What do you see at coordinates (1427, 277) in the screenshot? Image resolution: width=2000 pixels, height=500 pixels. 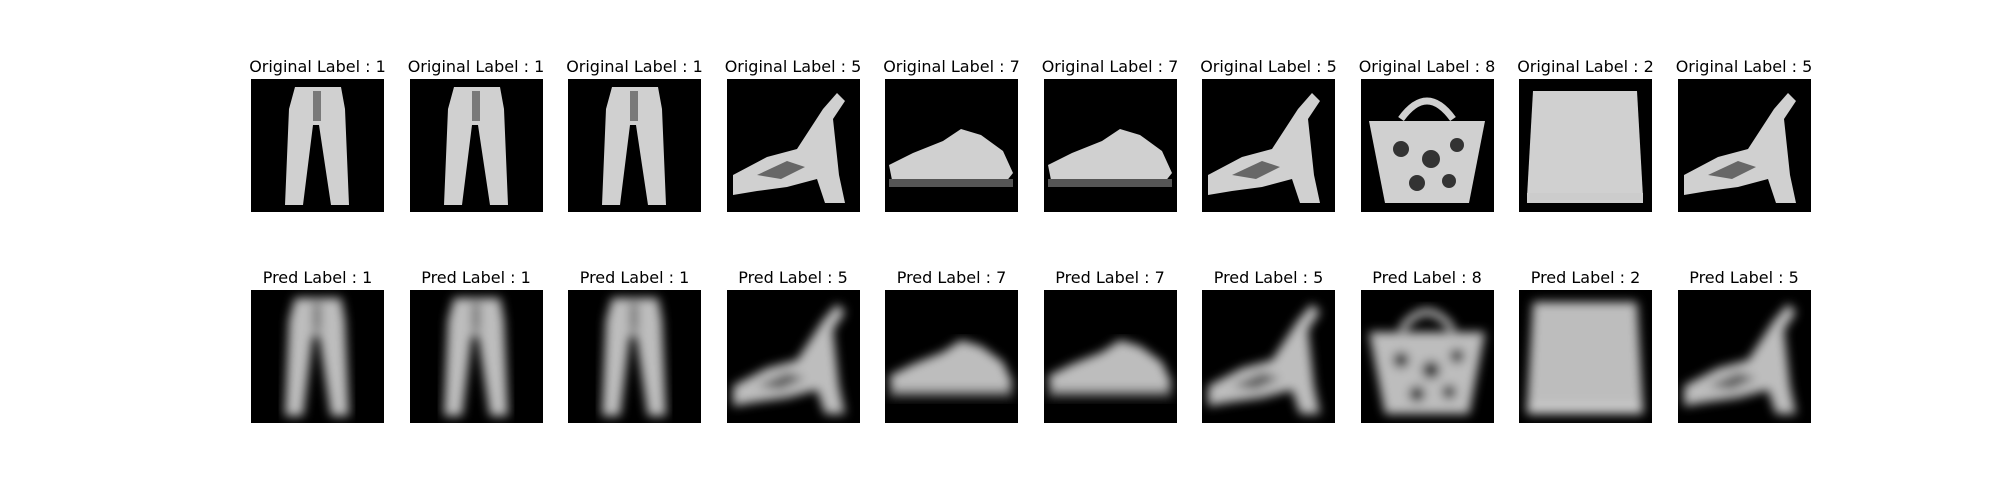 I see `pred-label: Pred Label : 8` at bounding box center [1427, 277].